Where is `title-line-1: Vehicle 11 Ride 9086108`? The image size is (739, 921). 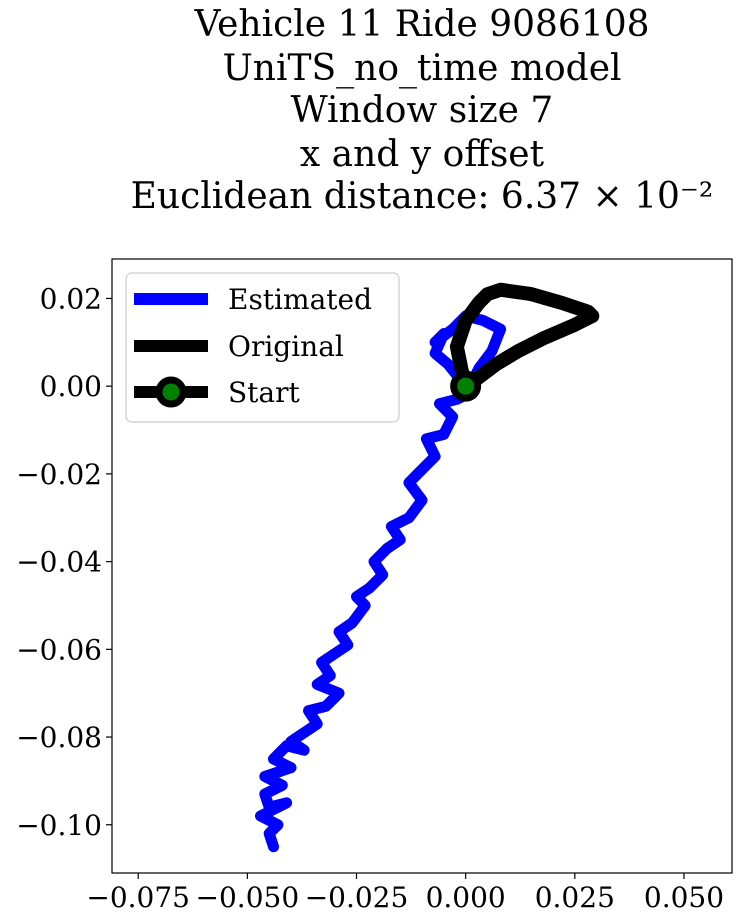 title-line-1: Vehicle 11 Ride 9086108 is located at coordinates (421, 24).